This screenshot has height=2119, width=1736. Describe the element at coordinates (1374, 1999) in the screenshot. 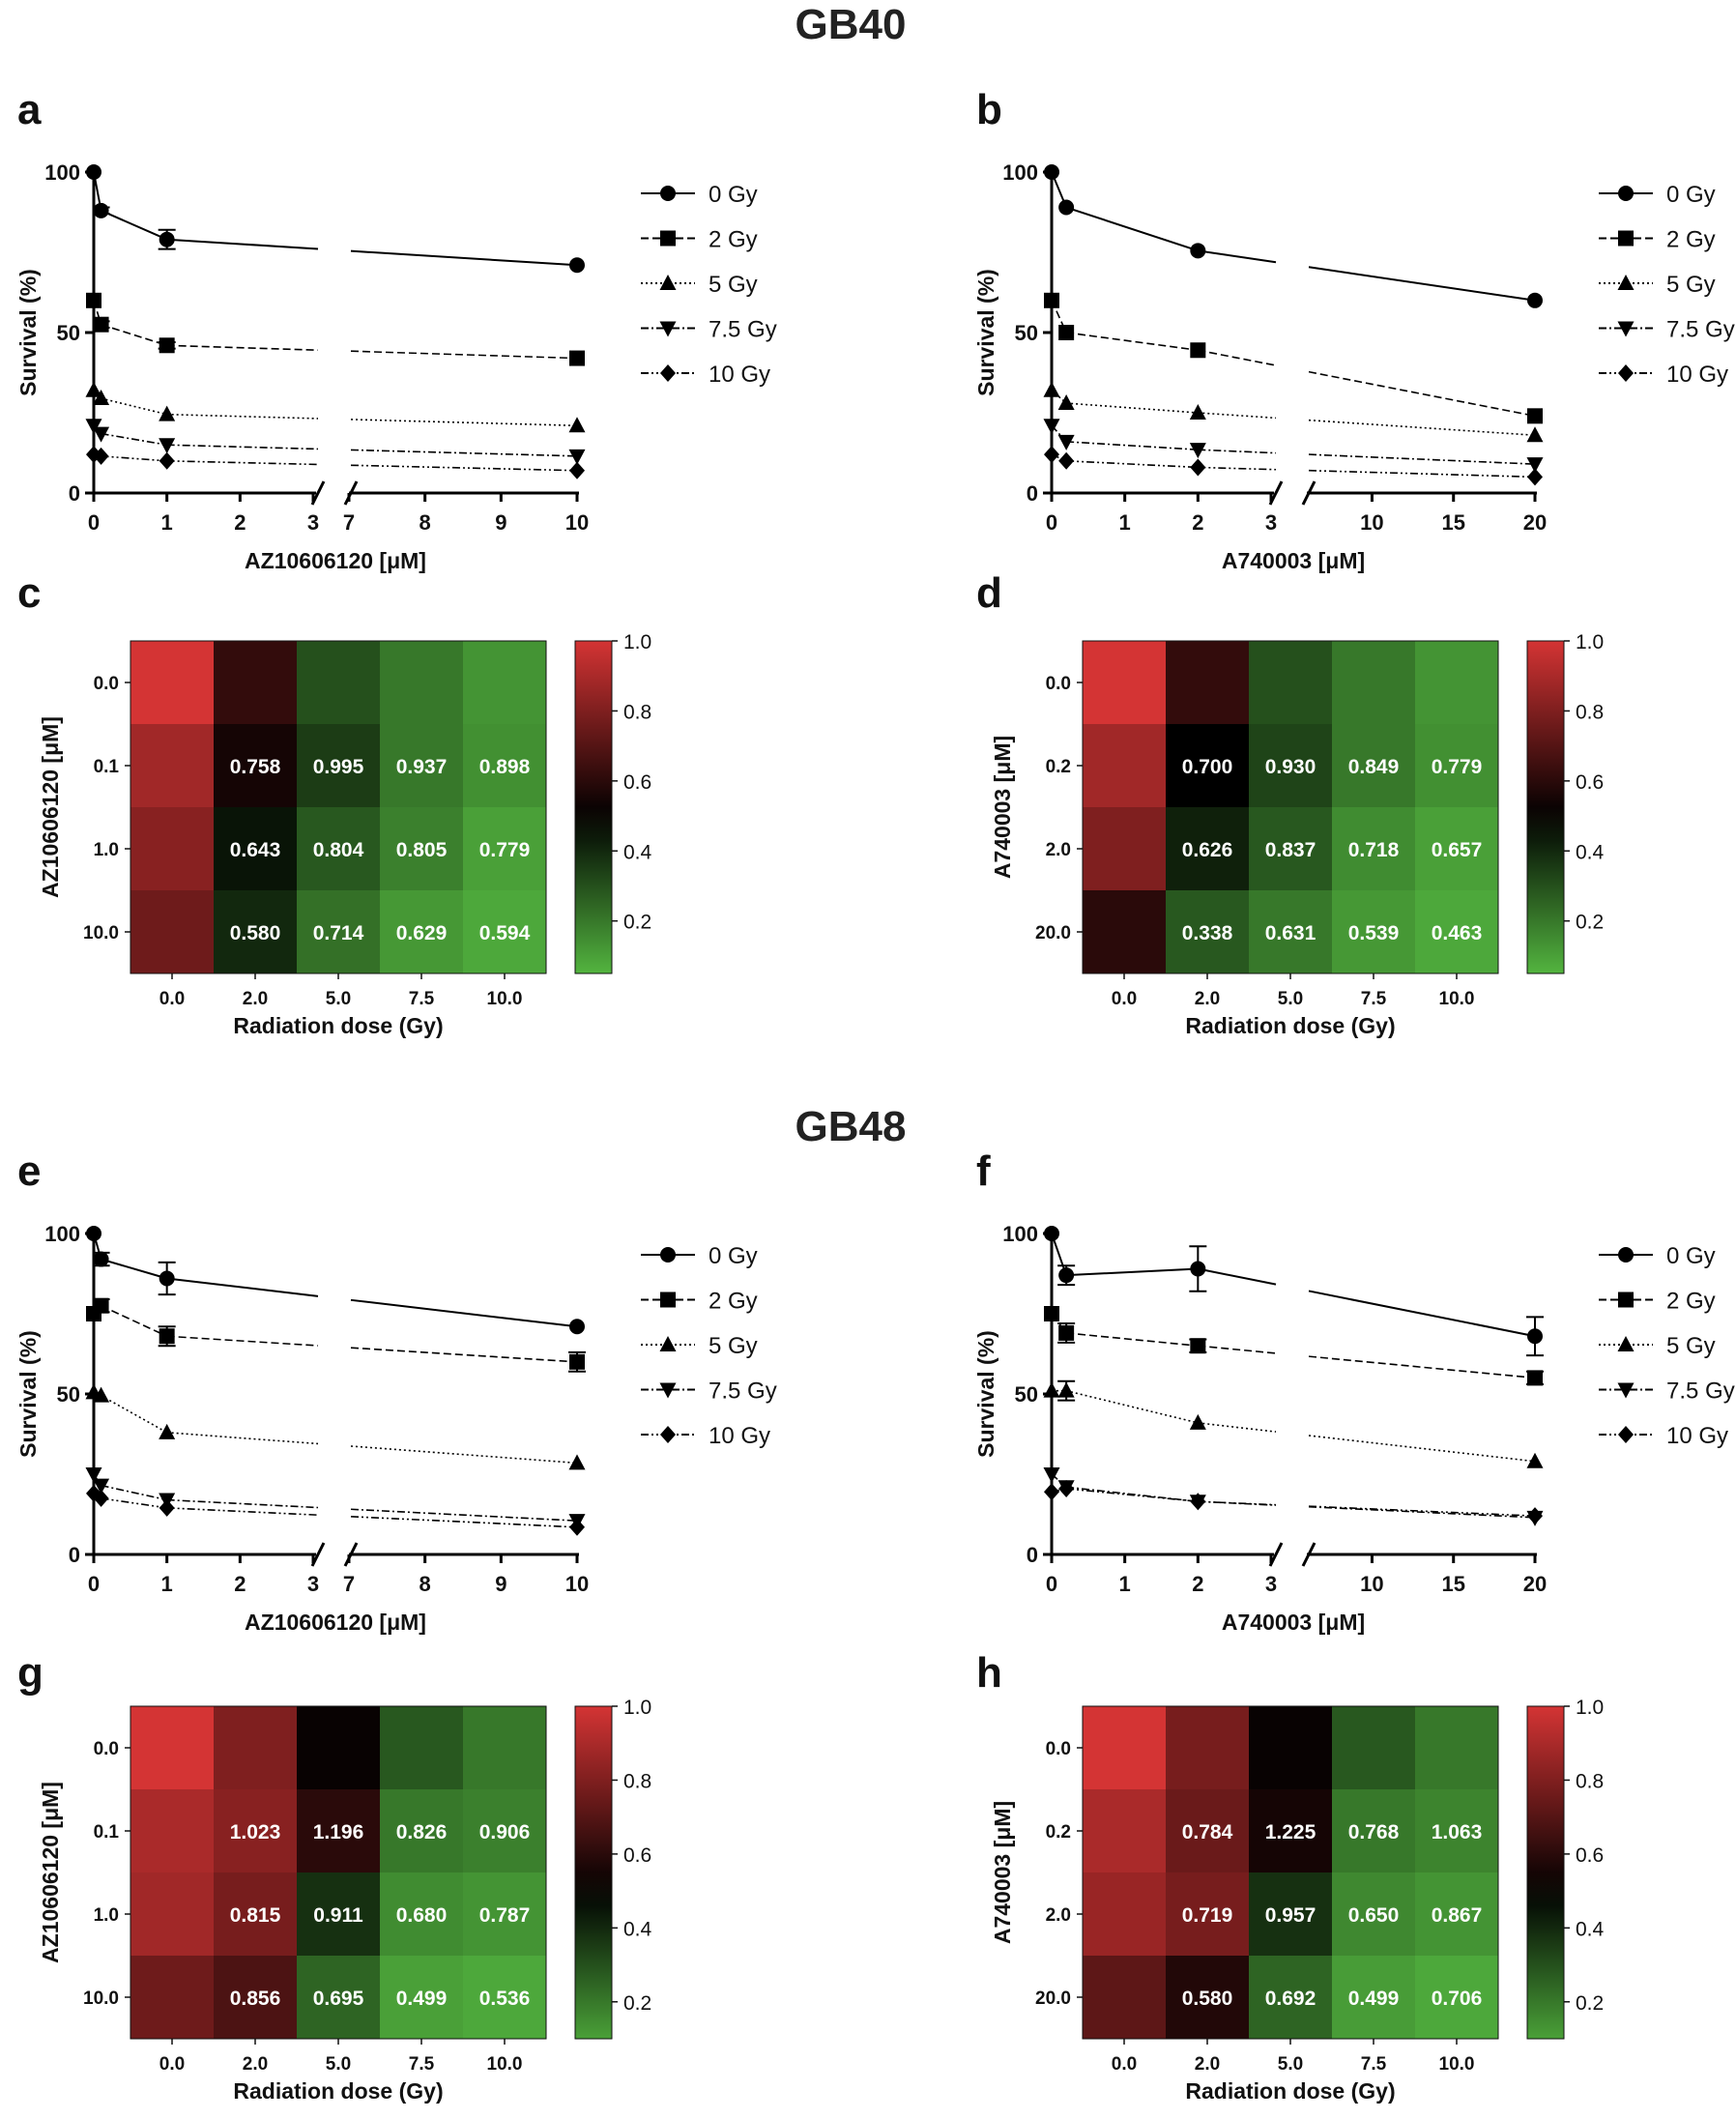

I see `cell-value: 0.499` at that location.